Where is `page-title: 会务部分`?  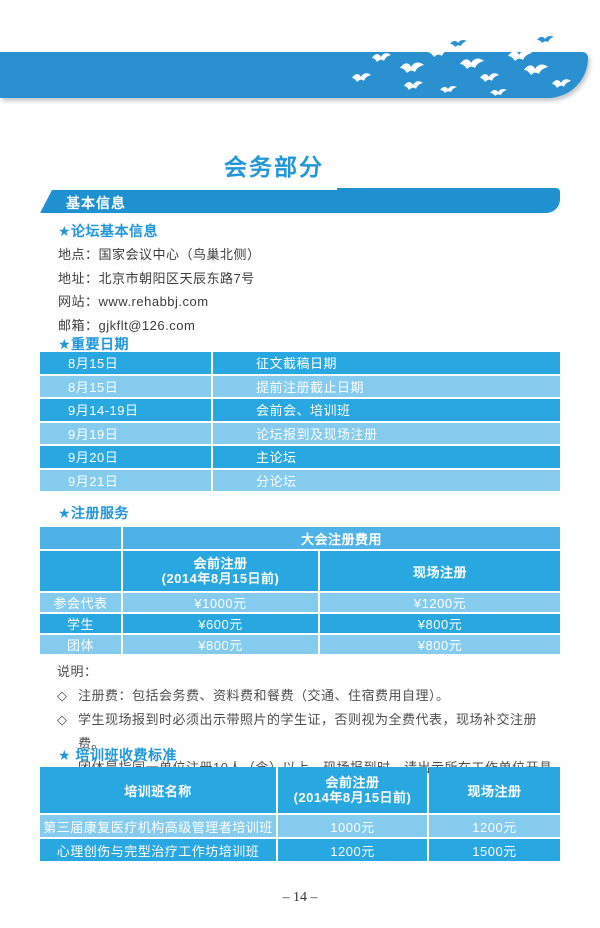
page-title: 会务部分 is located at coordinates (274, 167).